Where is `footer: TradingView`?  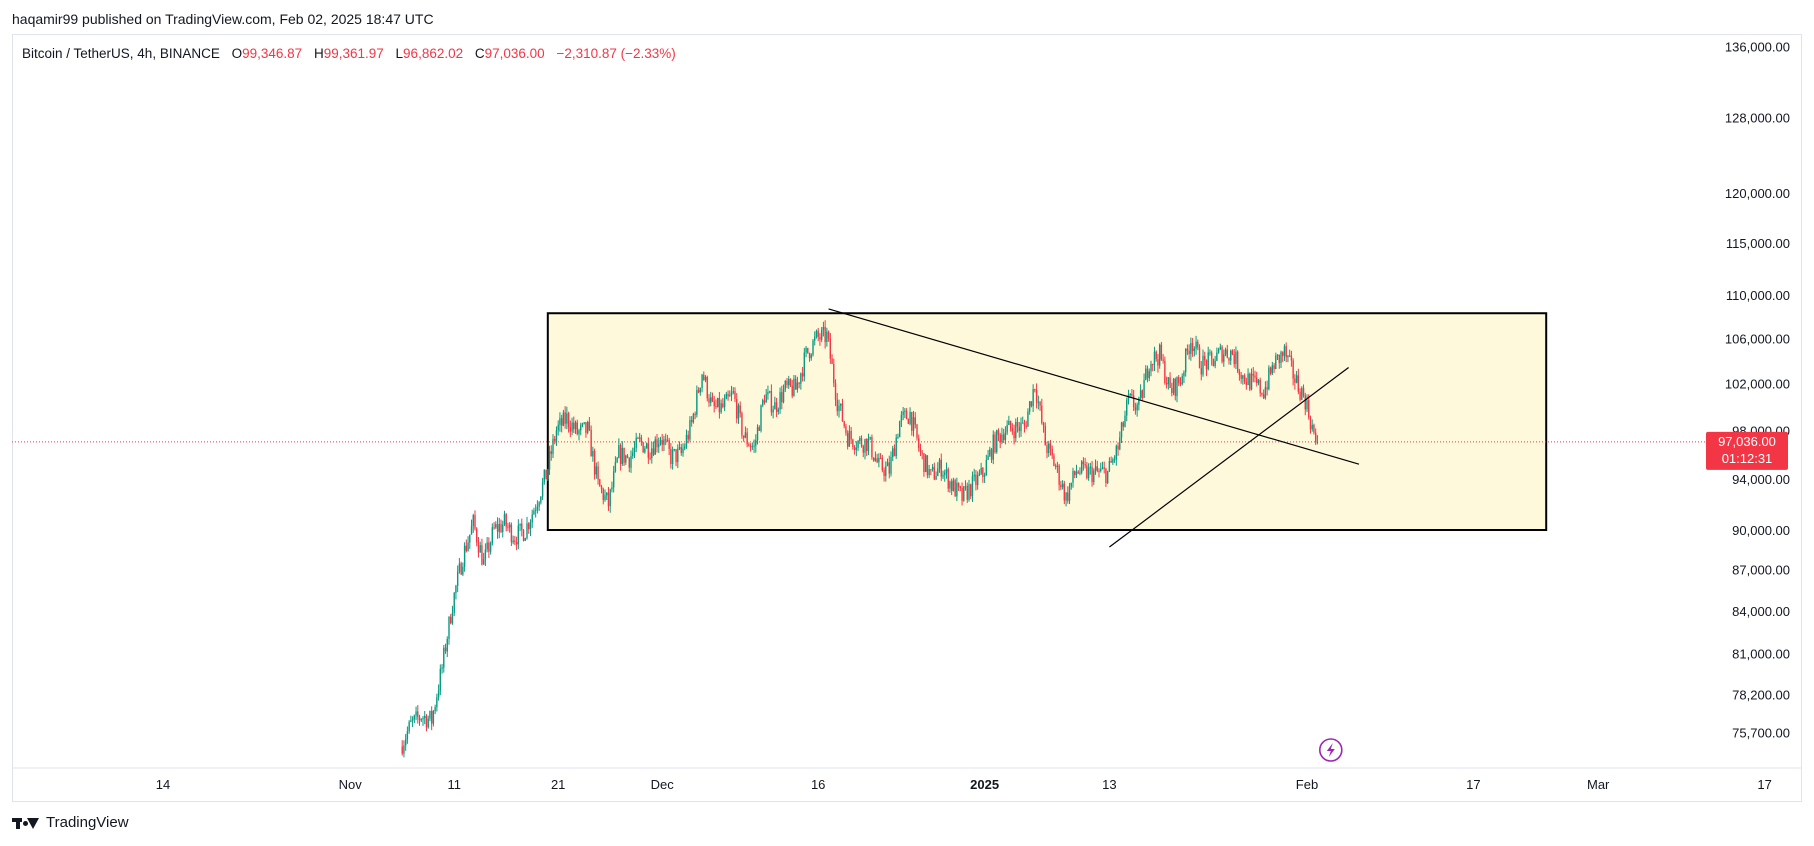 footer: TradingView is located at coordinates (70, 822).